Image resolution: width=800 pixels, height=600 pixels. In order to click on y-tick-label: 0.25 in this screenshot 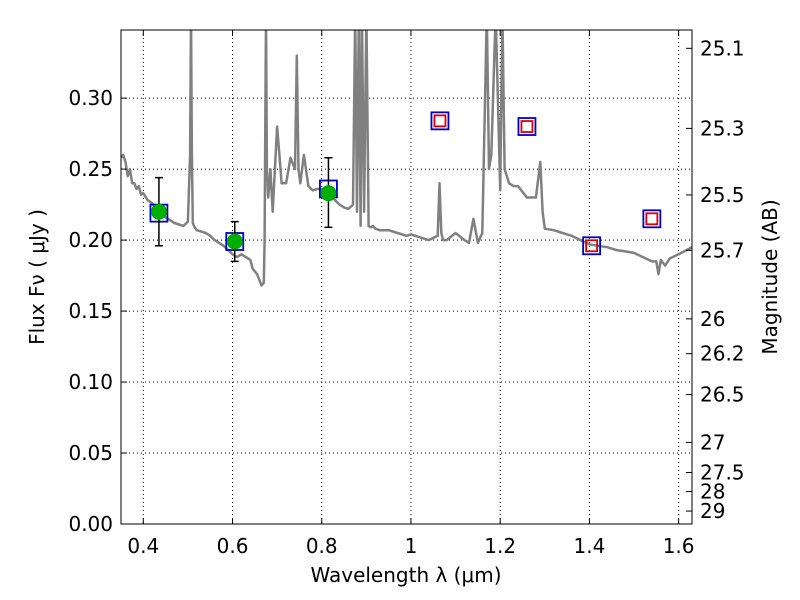, I will do `click(90, 169)`.